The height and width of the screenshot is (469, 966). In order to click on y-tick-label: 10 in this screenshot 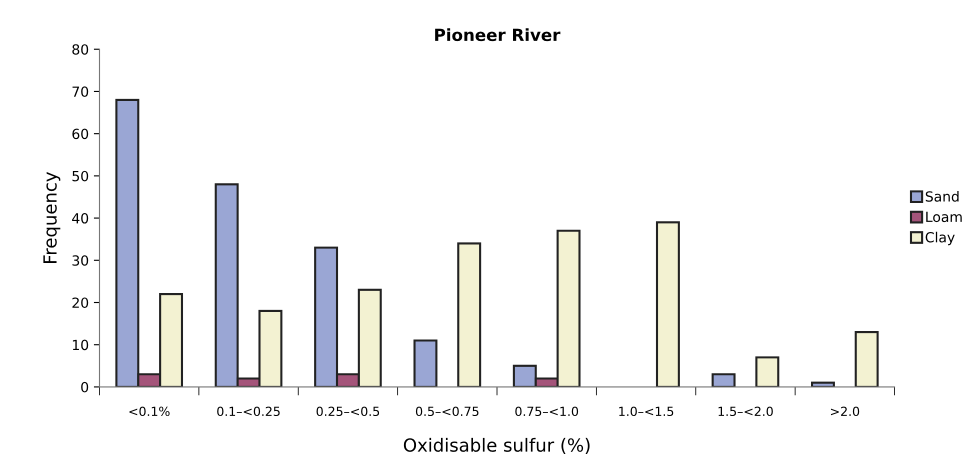, I will do `click(80, 345)`.